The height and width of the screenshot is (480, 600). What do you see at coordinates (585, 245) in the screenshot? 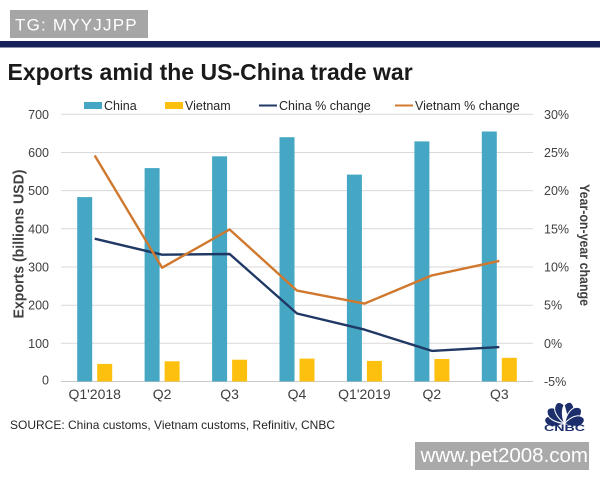
I see `svg-text: Year-on-year change` at bounding box center [585, 245].